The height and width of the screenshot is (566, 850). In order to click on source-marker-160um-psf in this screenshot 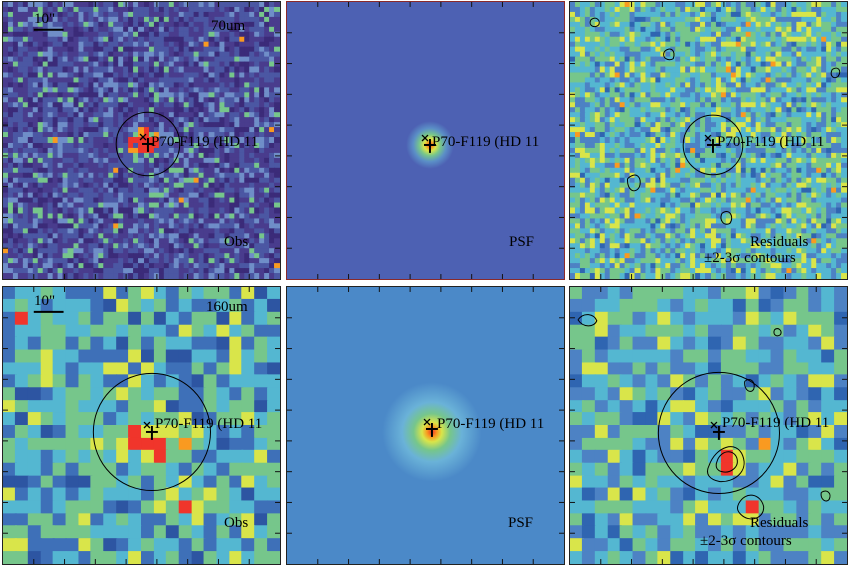, I will do `click(430, 427)`.